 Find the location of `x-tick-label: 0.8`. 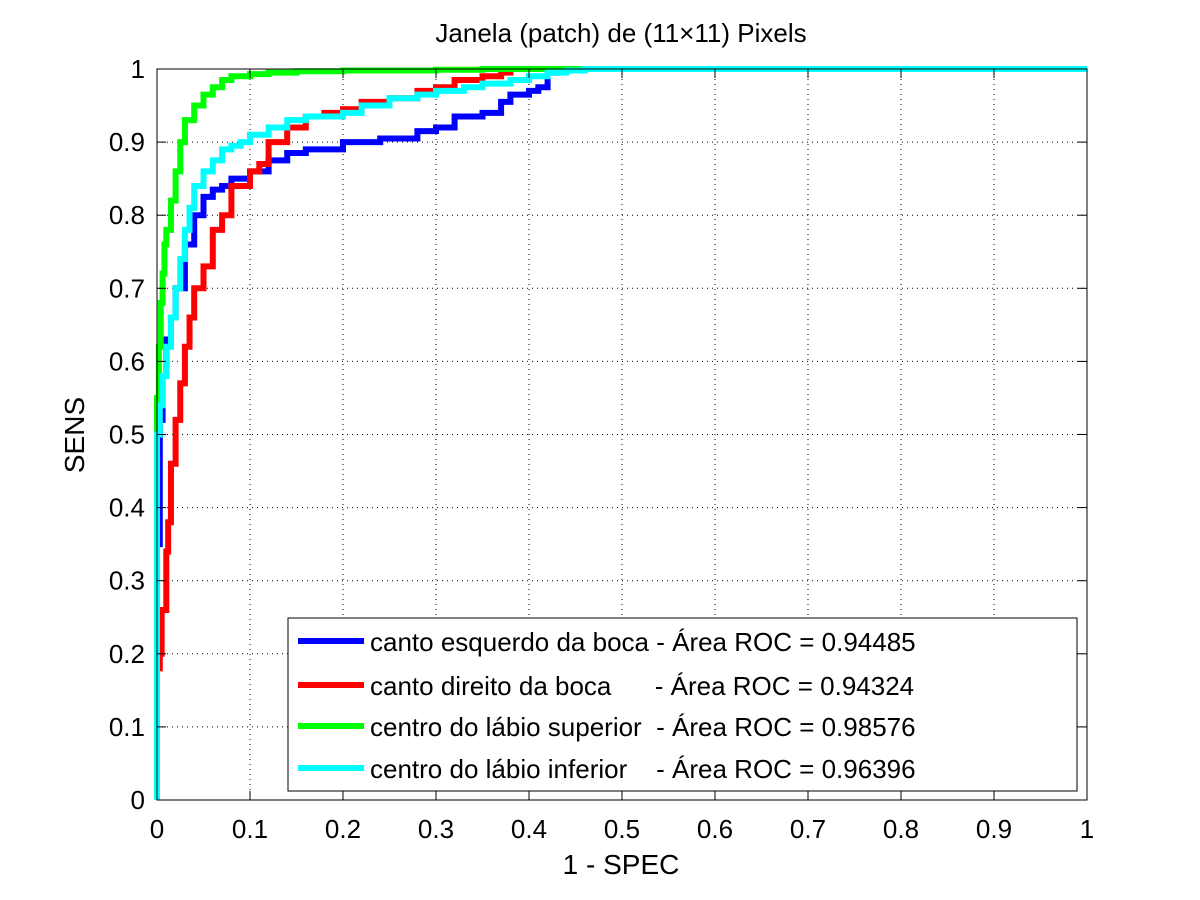

x-tick-label: 0.8 is located at coordinates (901, 829).